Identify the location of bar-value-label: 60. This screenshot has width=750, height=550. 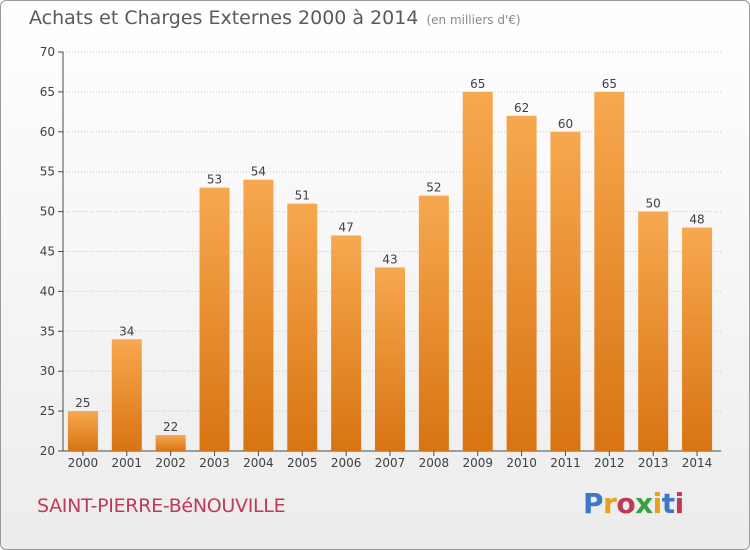
(565, 124).